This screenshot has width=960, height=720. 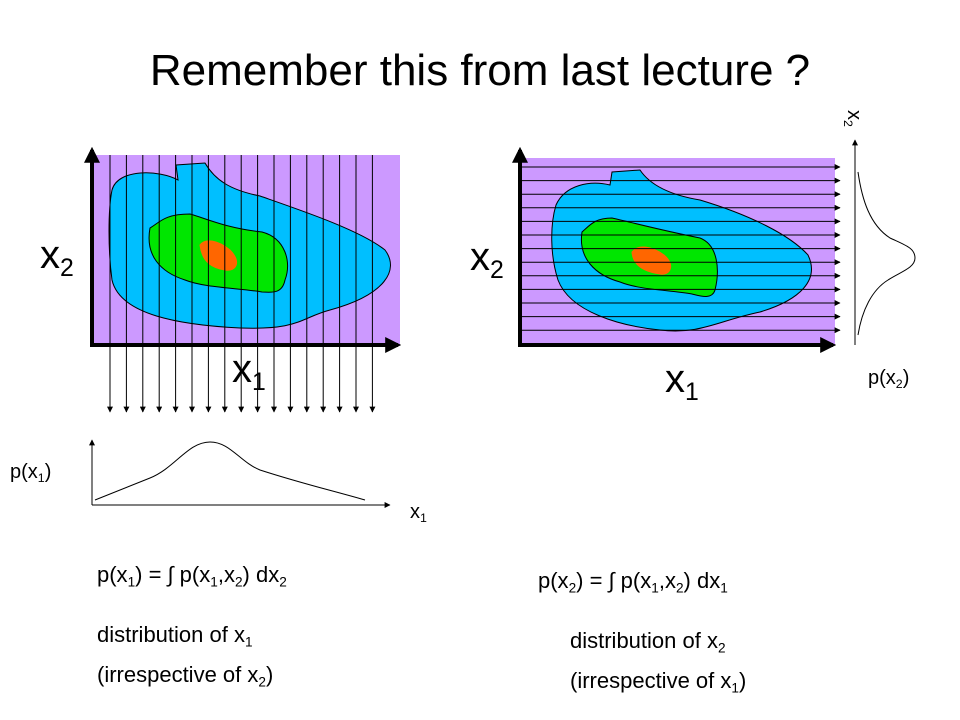 I want to click on formula: p(x2) = ∫ p(x1,x2) dx1, so click(x=633, y=581).